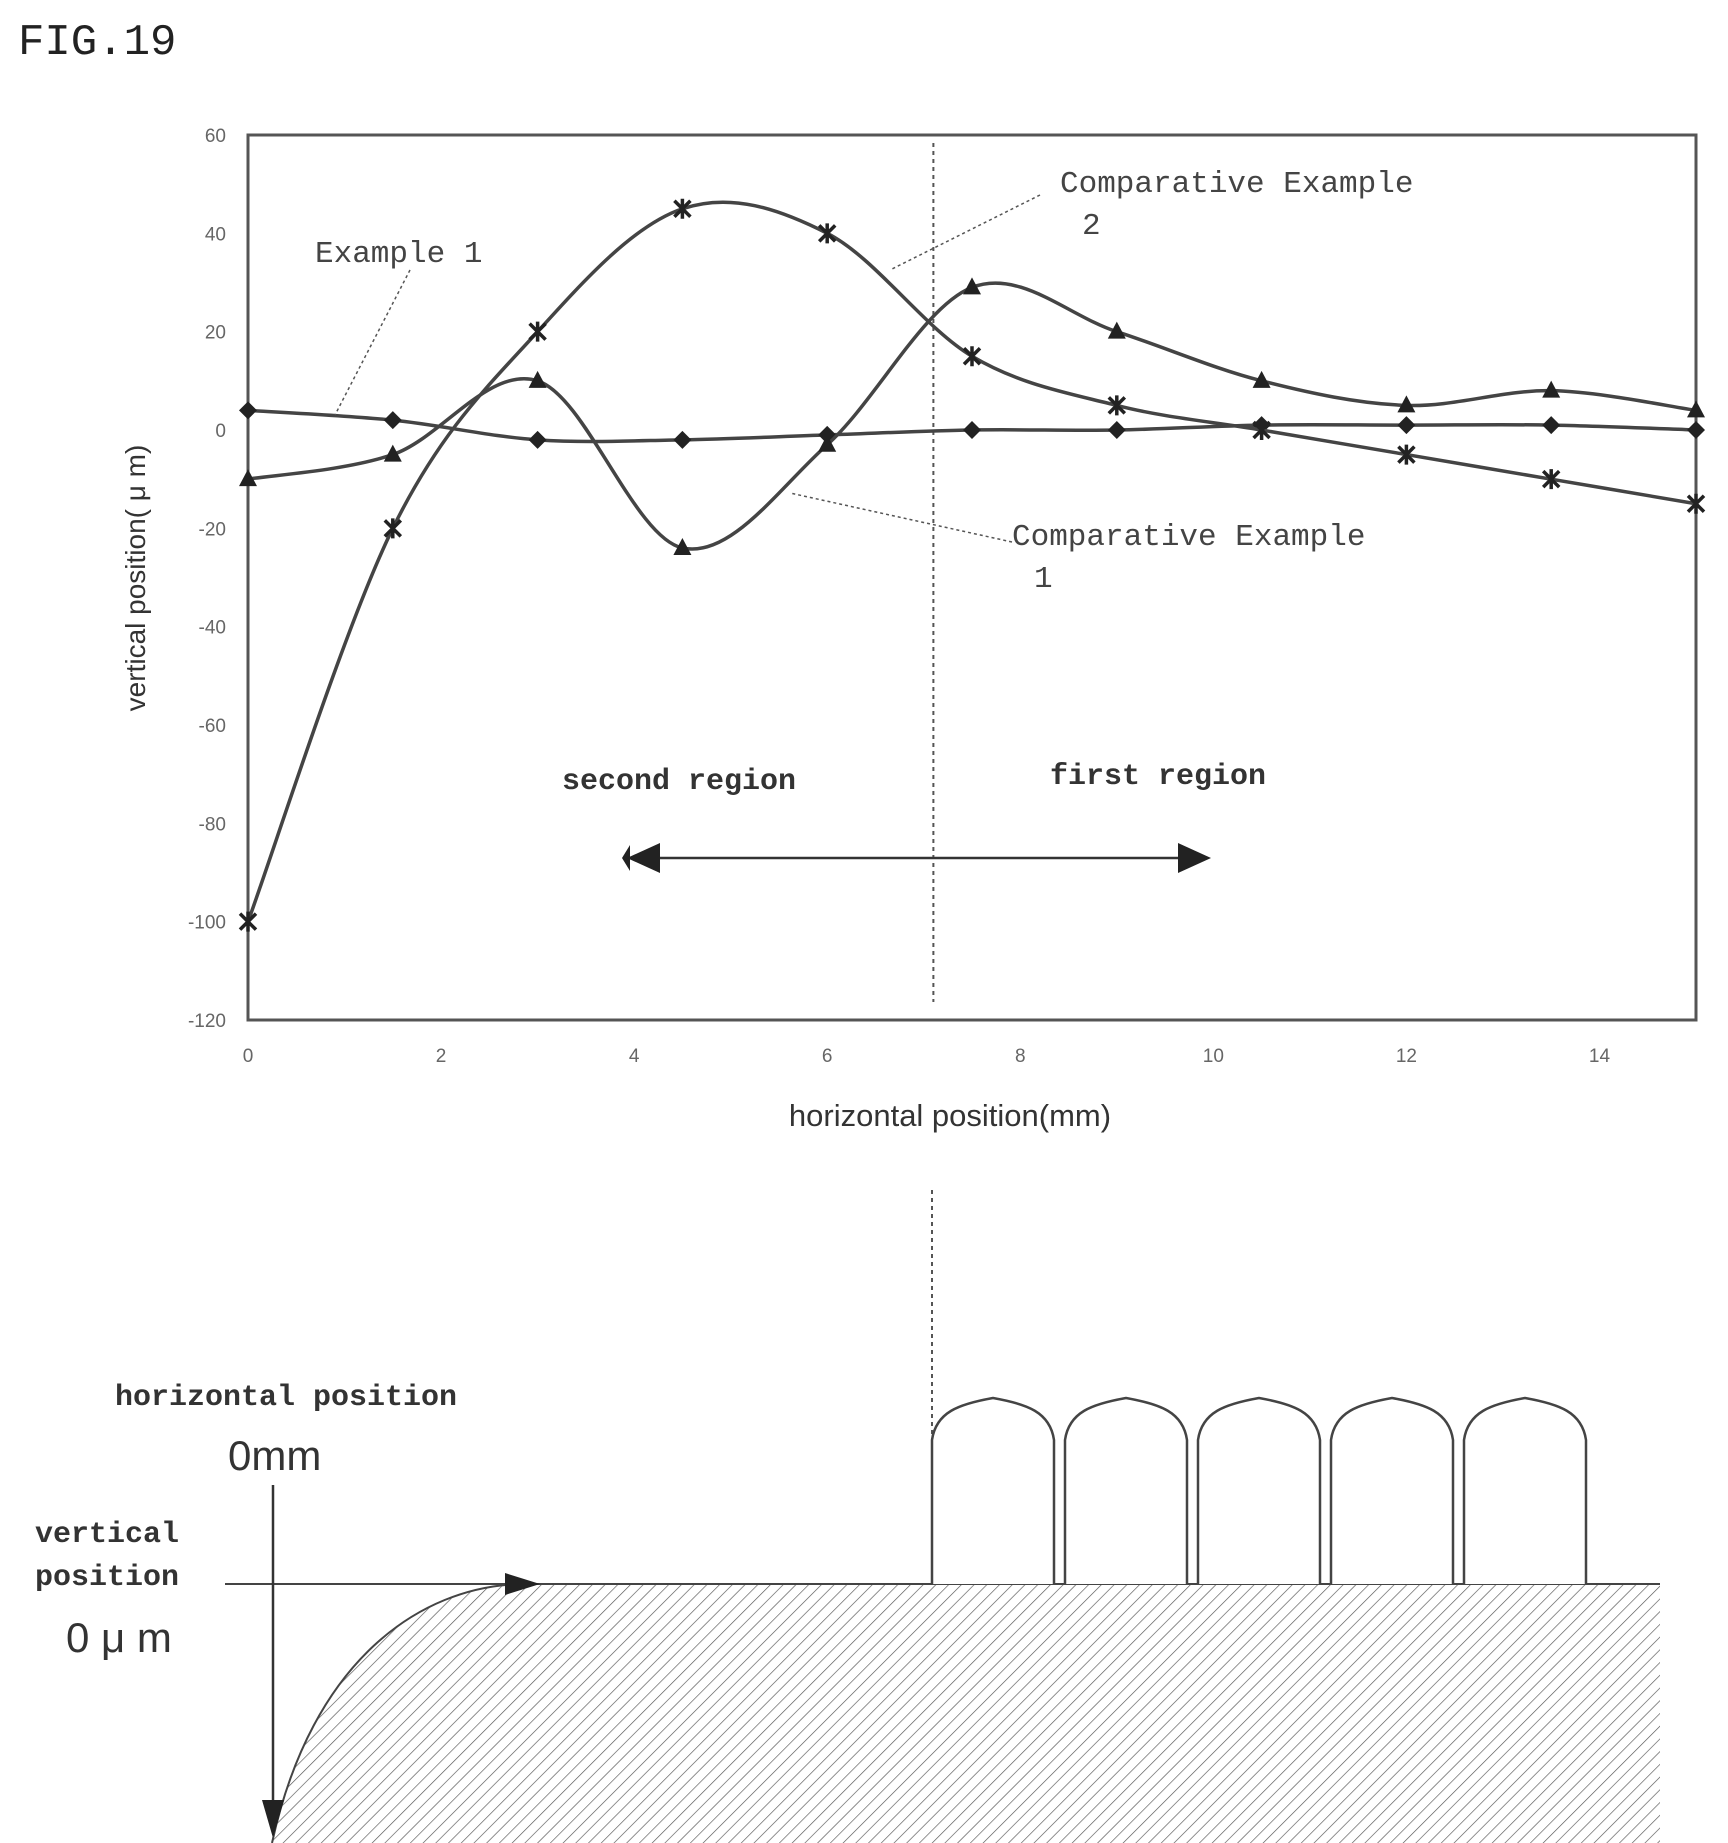  I want to click on x-tick-label: 0, so click(248, 1056).